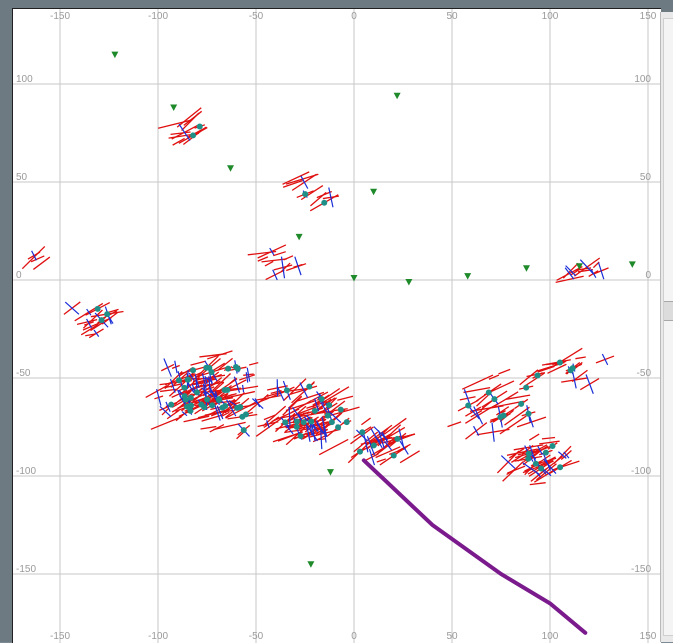 The height and width of the screenshot is (643, 673). What do you see at coordinates (452, 636) in the screenshot?
I see `x-tick-label-bottom: 50` at bounding box center [452, 636].